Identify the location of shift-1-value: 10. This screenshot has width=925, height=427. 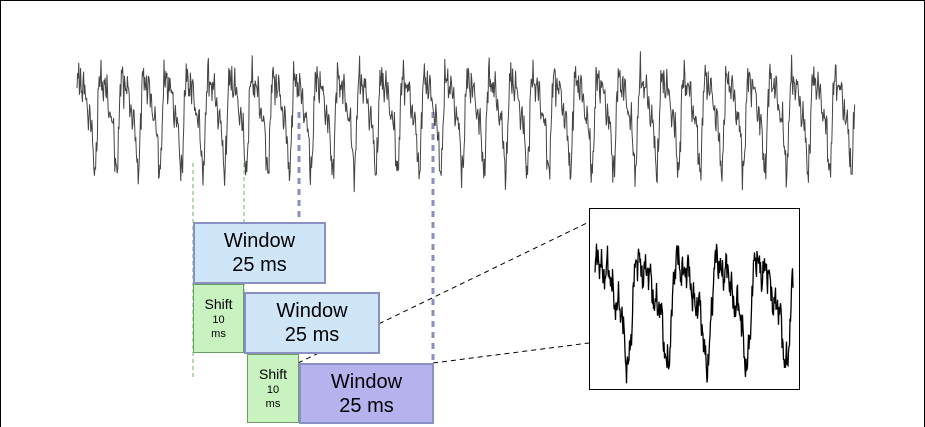
(218, 320).